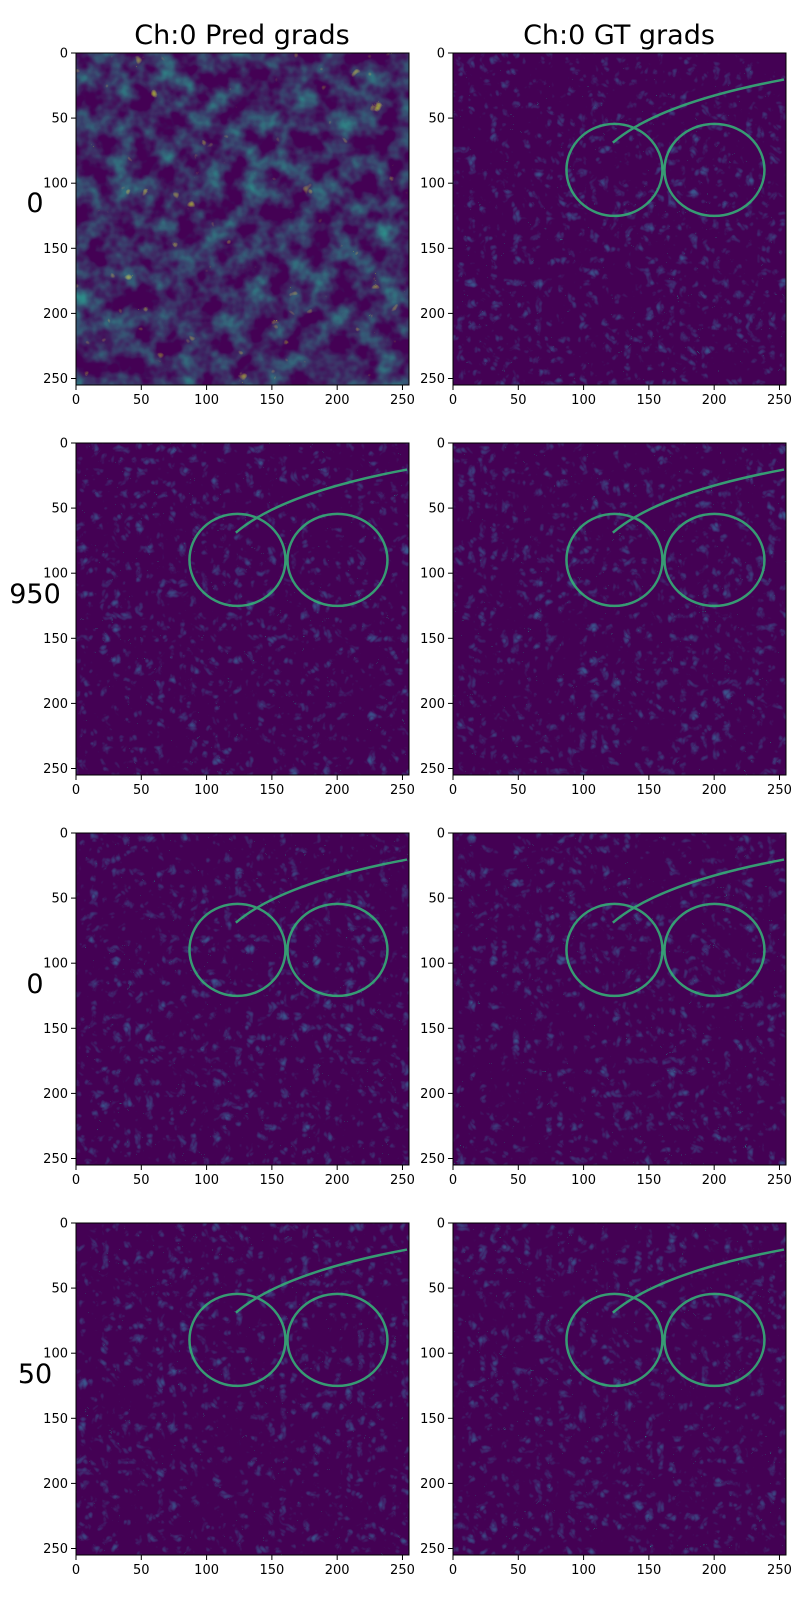 This screenshot has width=800, height=1600. I want to click on heatmap-panel-r4-c1: 0 50 100 150 200 250 0 50 100 150 200 250, so click(229, 1398).